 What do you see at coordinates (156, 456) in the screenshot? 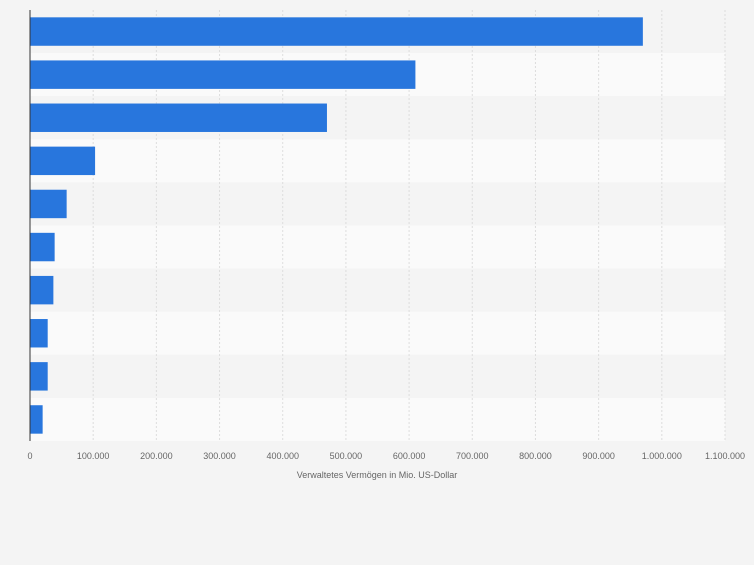
I see `x-tick-label: 200.000` at bounding box center [156, 456].